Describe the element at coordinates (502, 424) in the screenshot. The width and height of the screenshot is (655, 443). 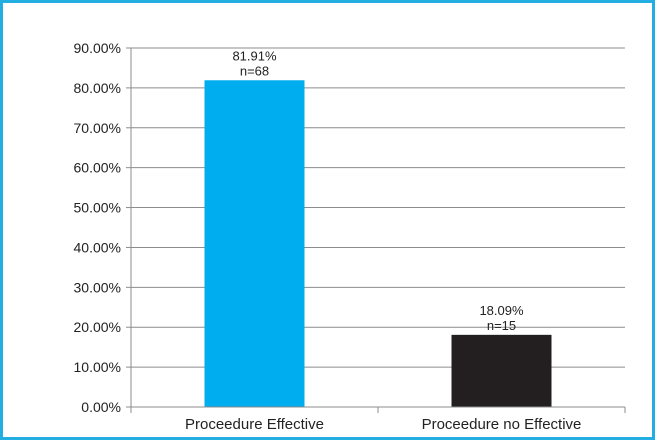
I see `category-label: Proceedure no Effective` at that location.